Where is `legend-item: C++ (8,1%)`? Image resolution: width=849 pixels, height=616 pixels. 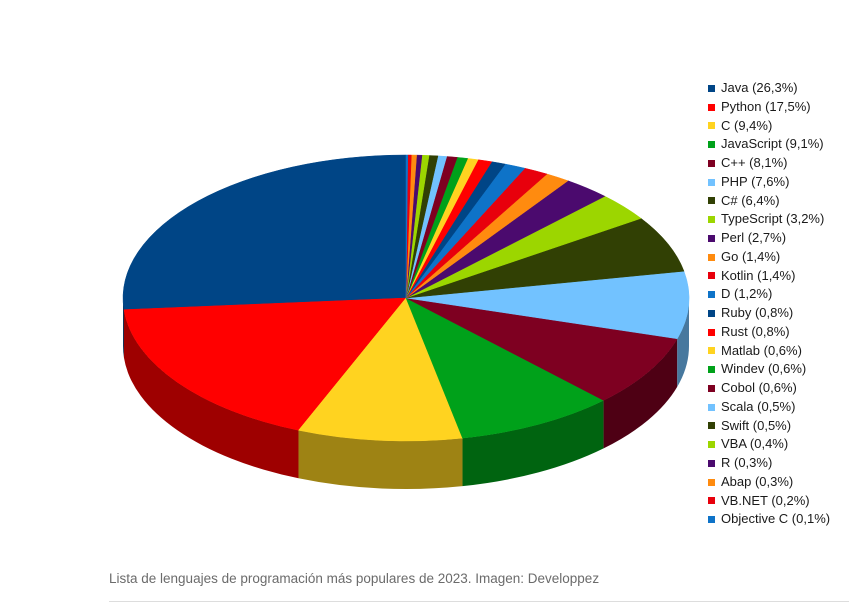
legend-item: C++ (8,1%) is located at coordinates (769, 163).